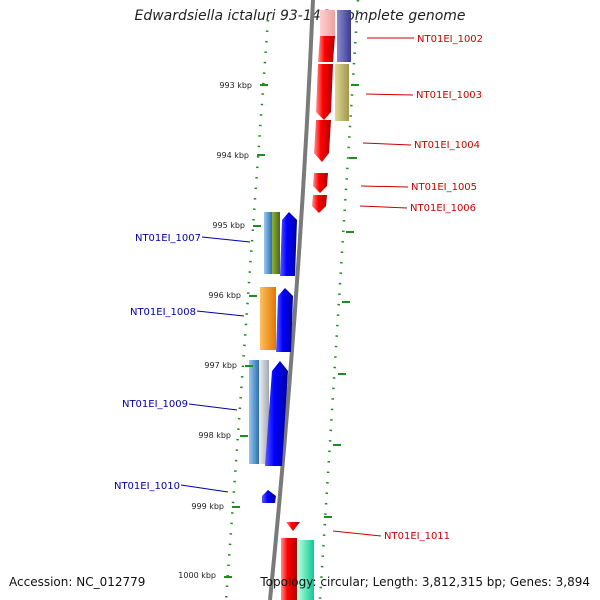 This screenshot has height=600, width=600. Describe the element at coordinates (449, 95) in the screenshot. I see `gene-label-nt01ei-1003: NT01EI_1003` at that location.